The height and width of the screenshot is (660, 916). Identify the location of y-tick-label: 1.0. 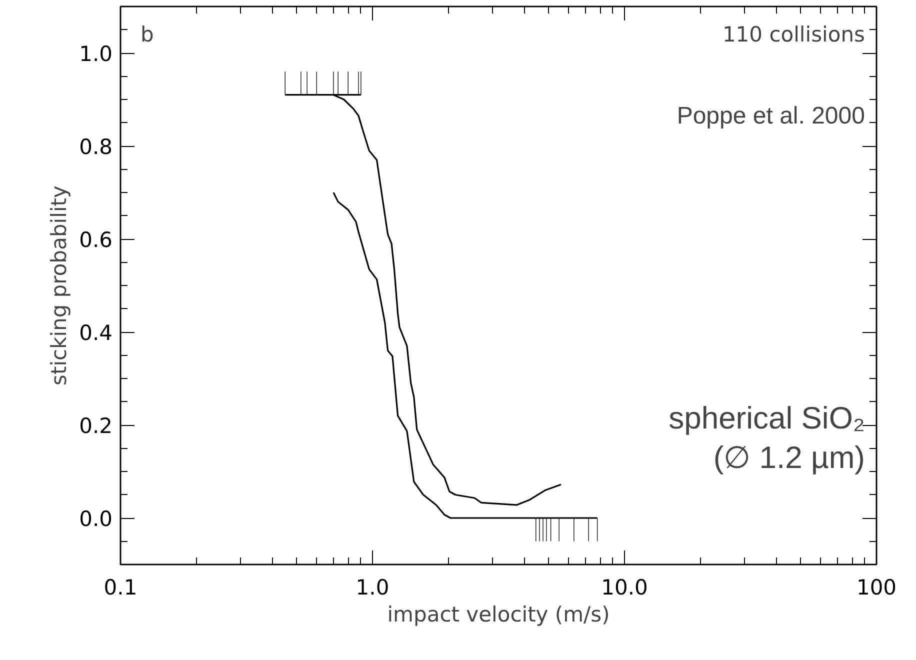
(96, 54).